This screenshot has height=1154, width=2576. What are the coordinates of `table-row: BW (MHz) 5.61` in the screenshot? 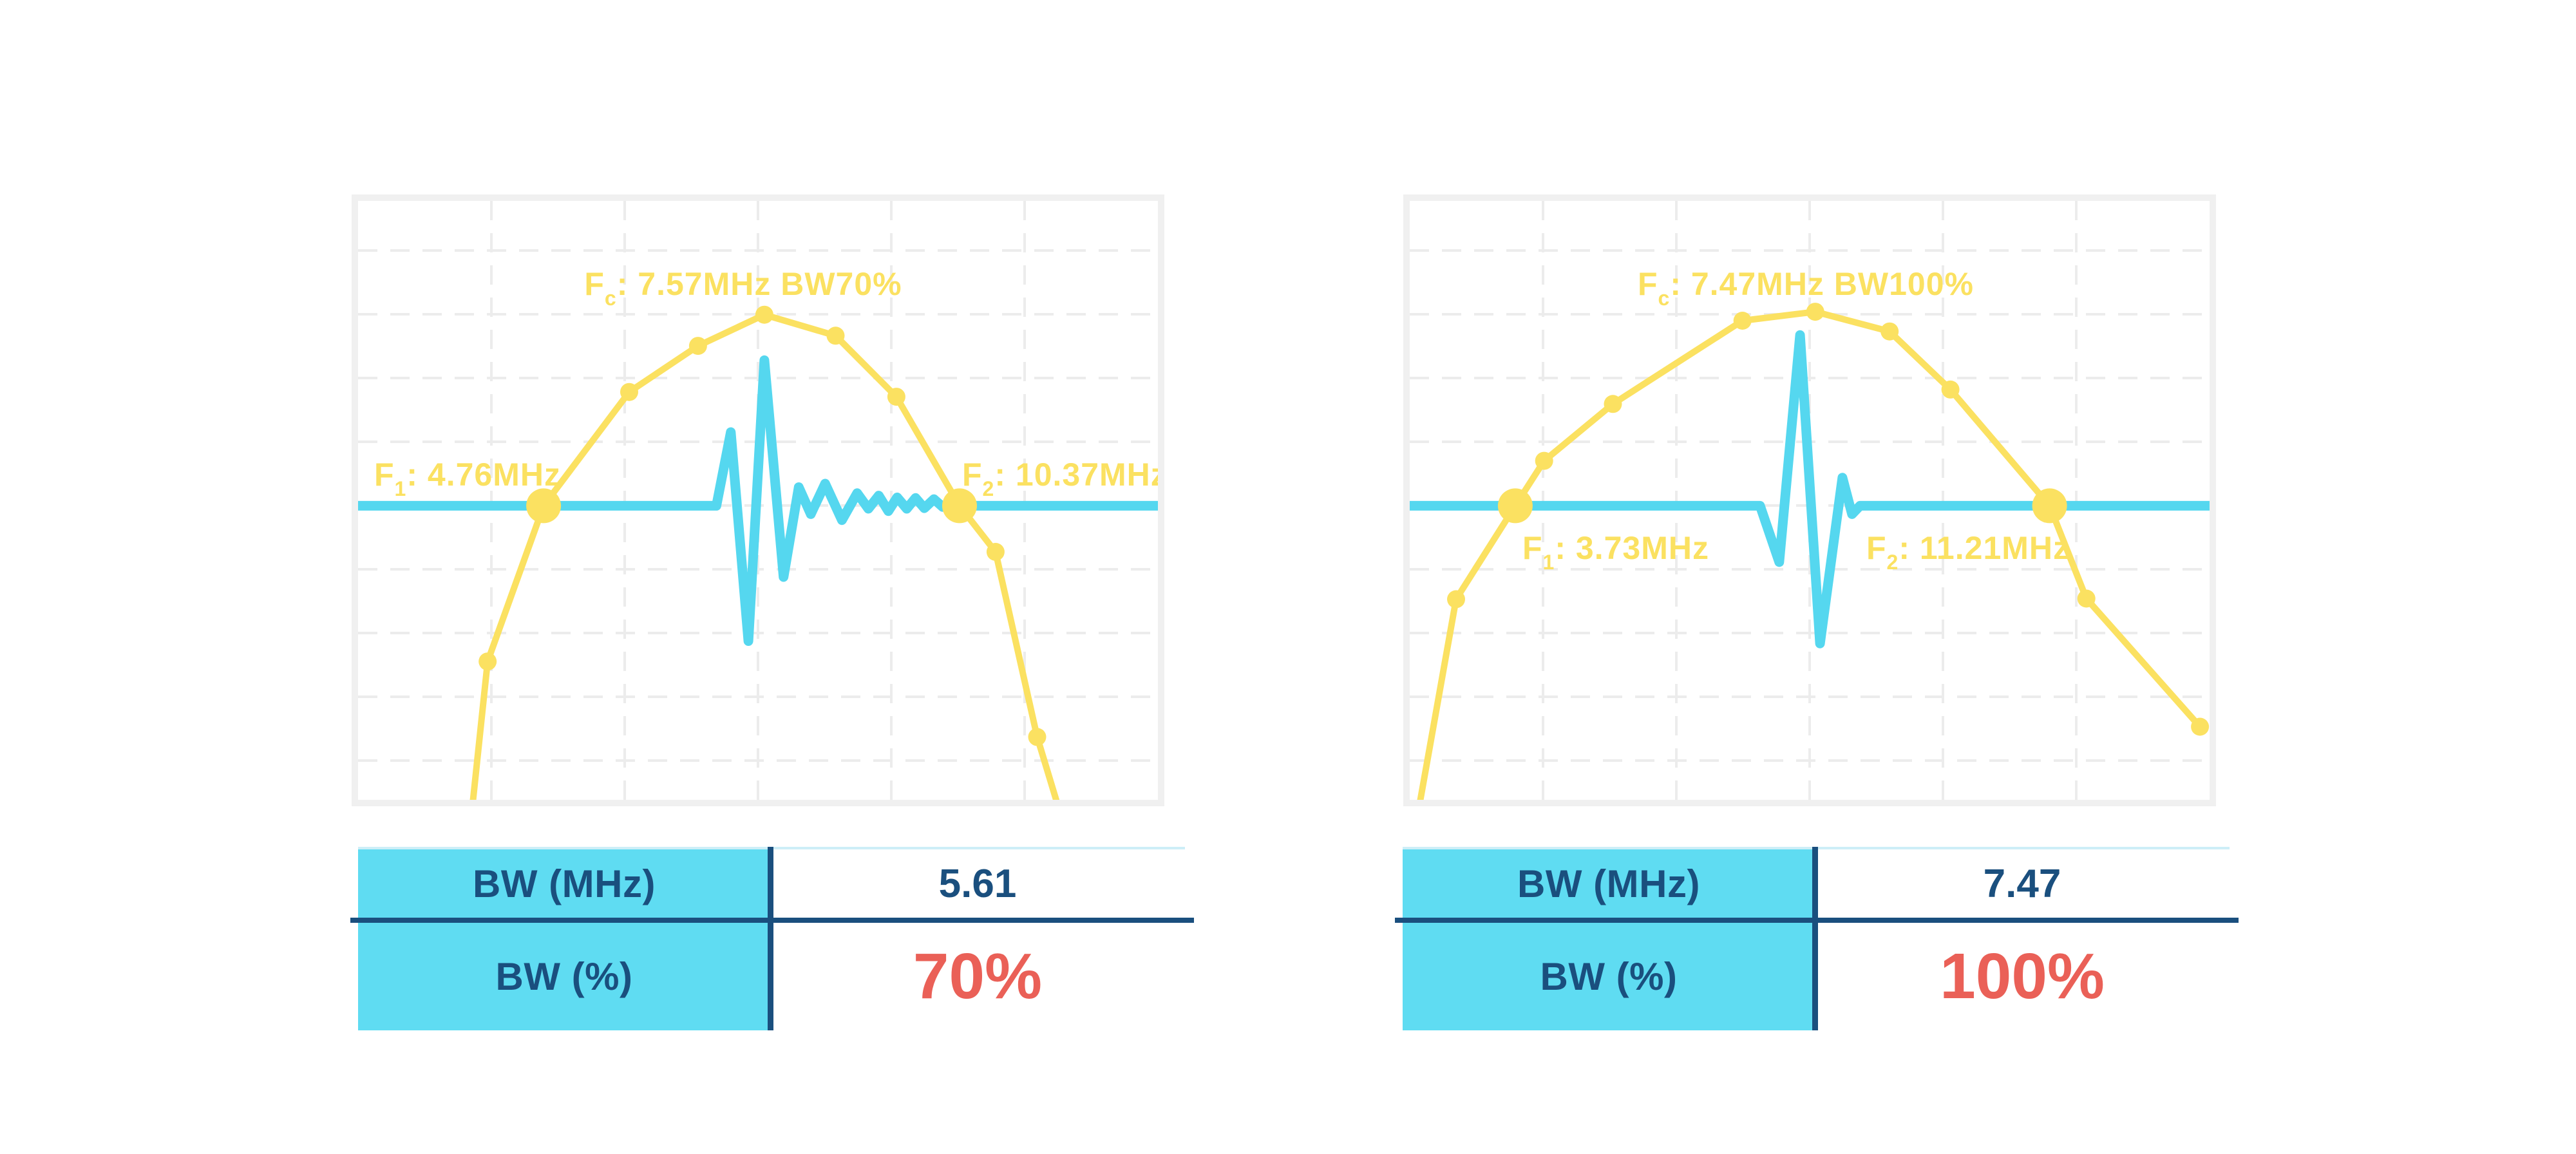 It's located at (772, 884).